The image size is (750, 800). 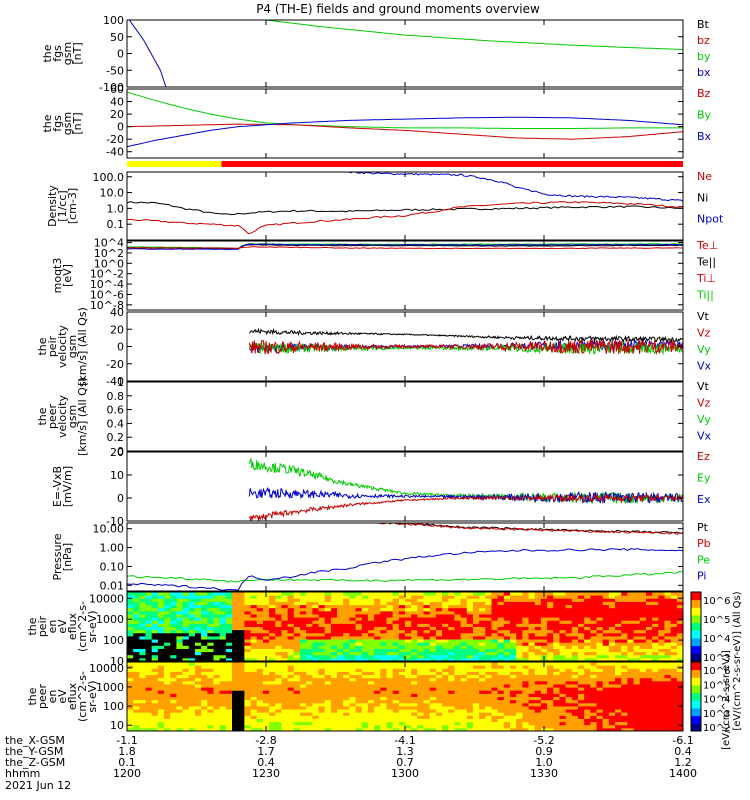 What do you see at coordinates (703, 559) in the screenshot?
I see `legend-Pe: Pe` at bounding box center [703, 559].